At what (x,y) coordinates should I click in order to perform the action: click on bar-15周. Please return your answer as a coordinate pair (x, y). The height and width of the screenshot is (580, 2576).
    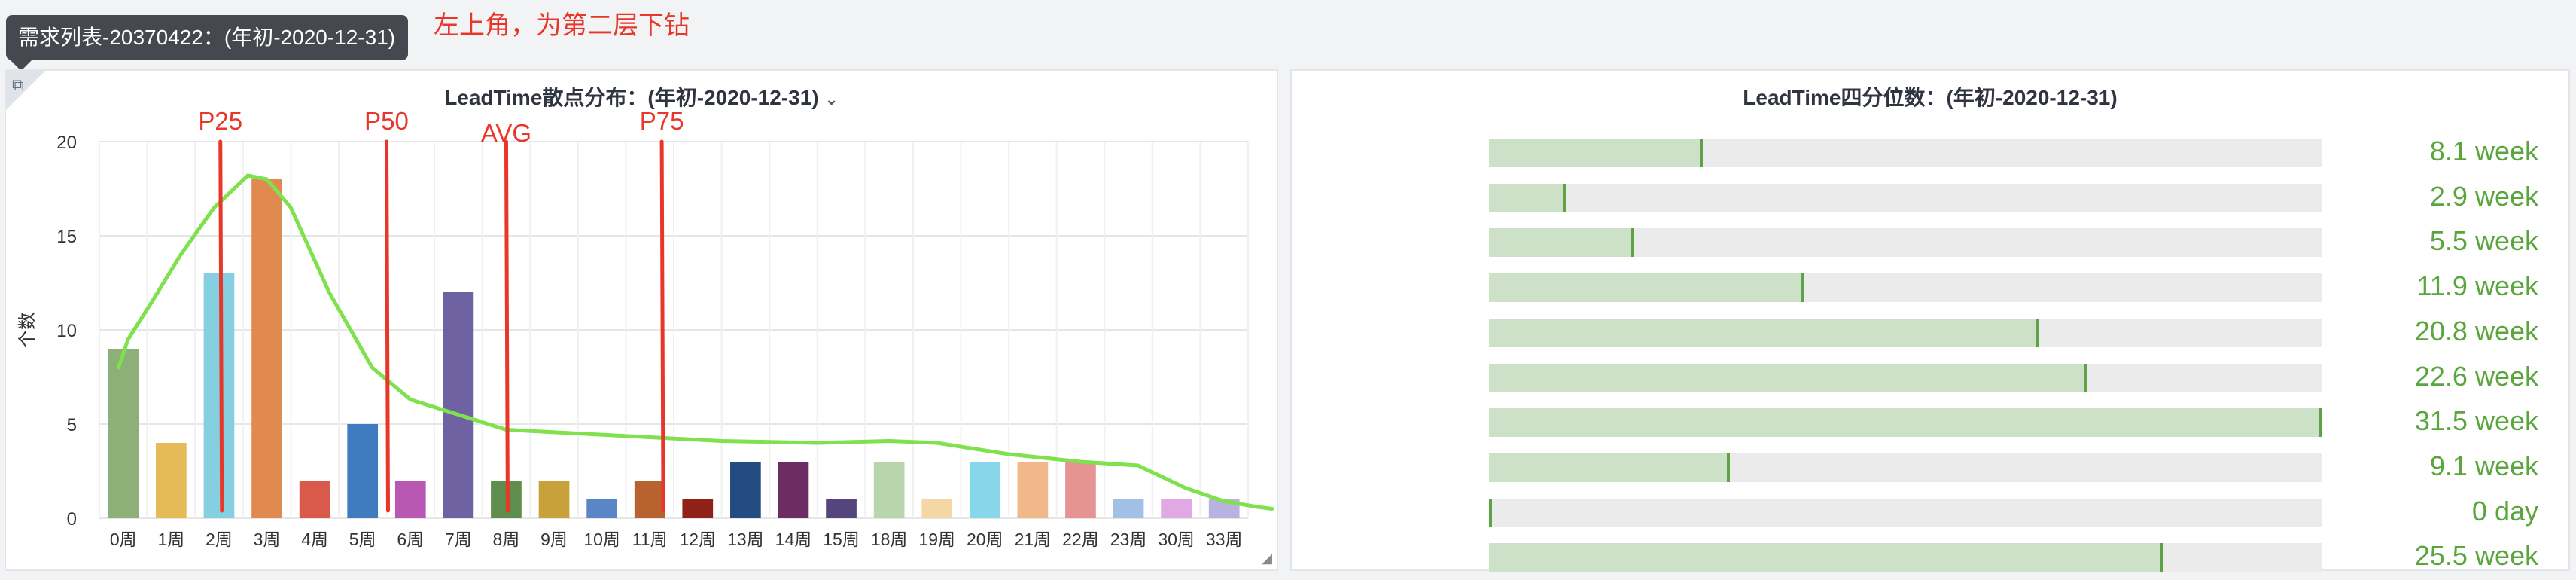
    Looking at the image, I should click on (842, 509).